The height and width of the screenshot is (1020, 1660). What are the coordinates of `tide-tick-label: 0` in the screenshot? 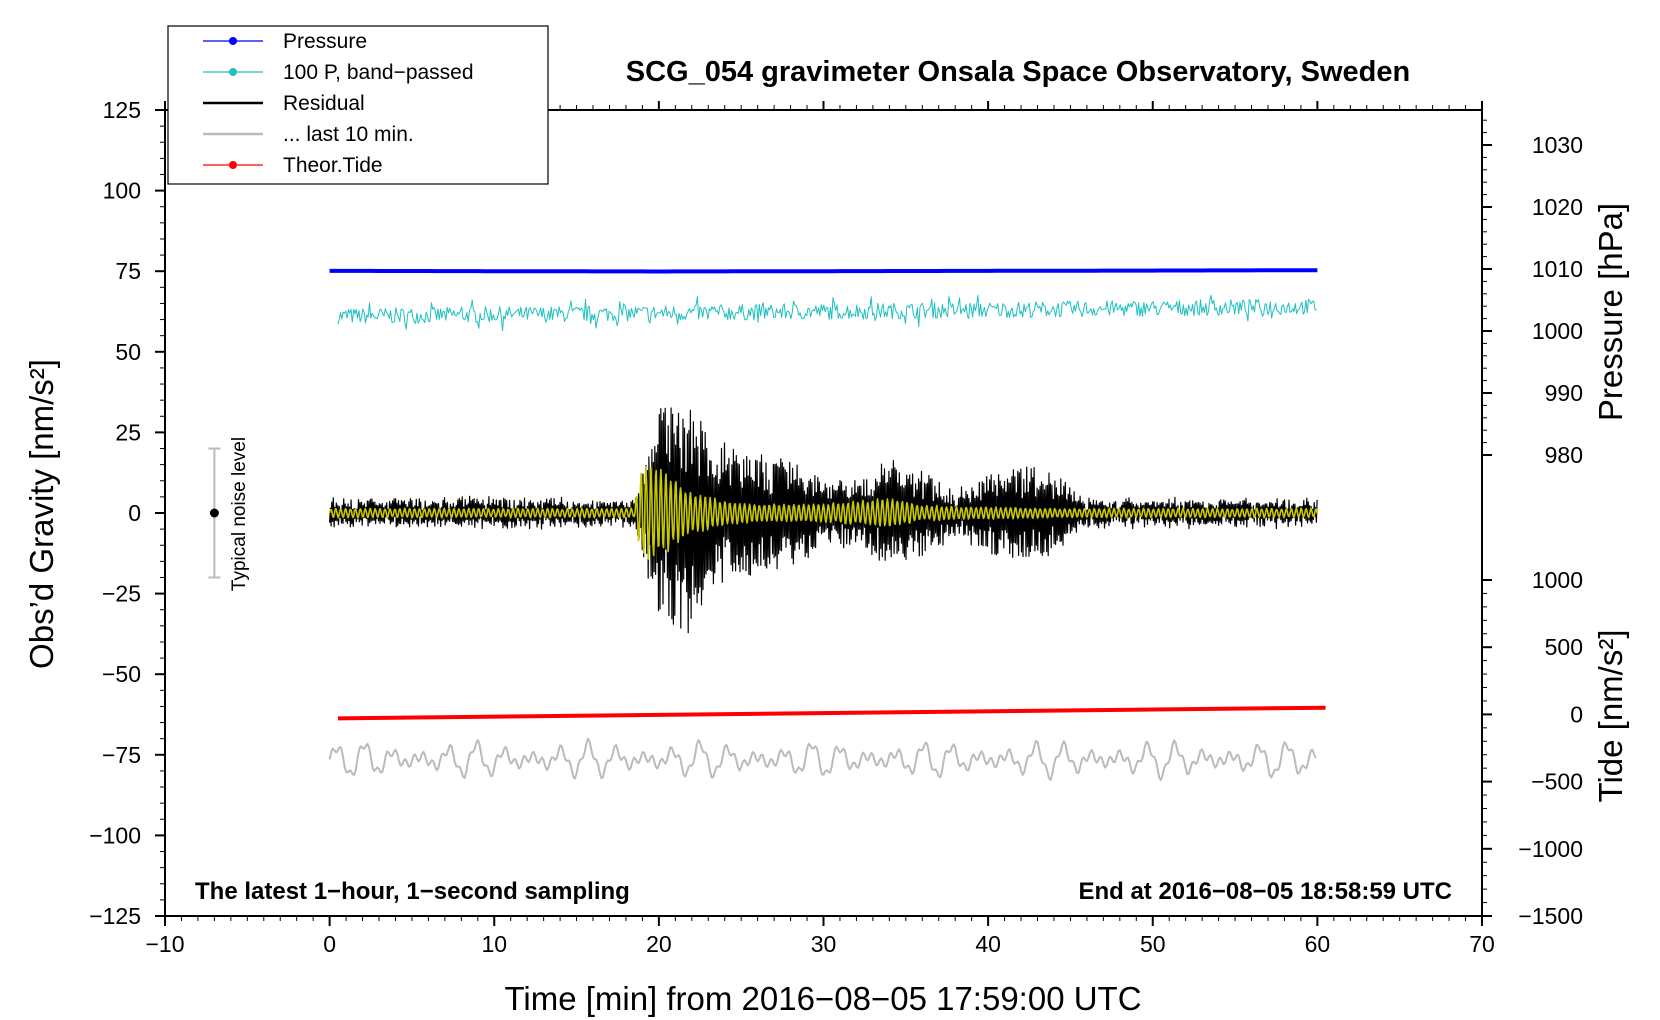 It's located at (1576, 714).